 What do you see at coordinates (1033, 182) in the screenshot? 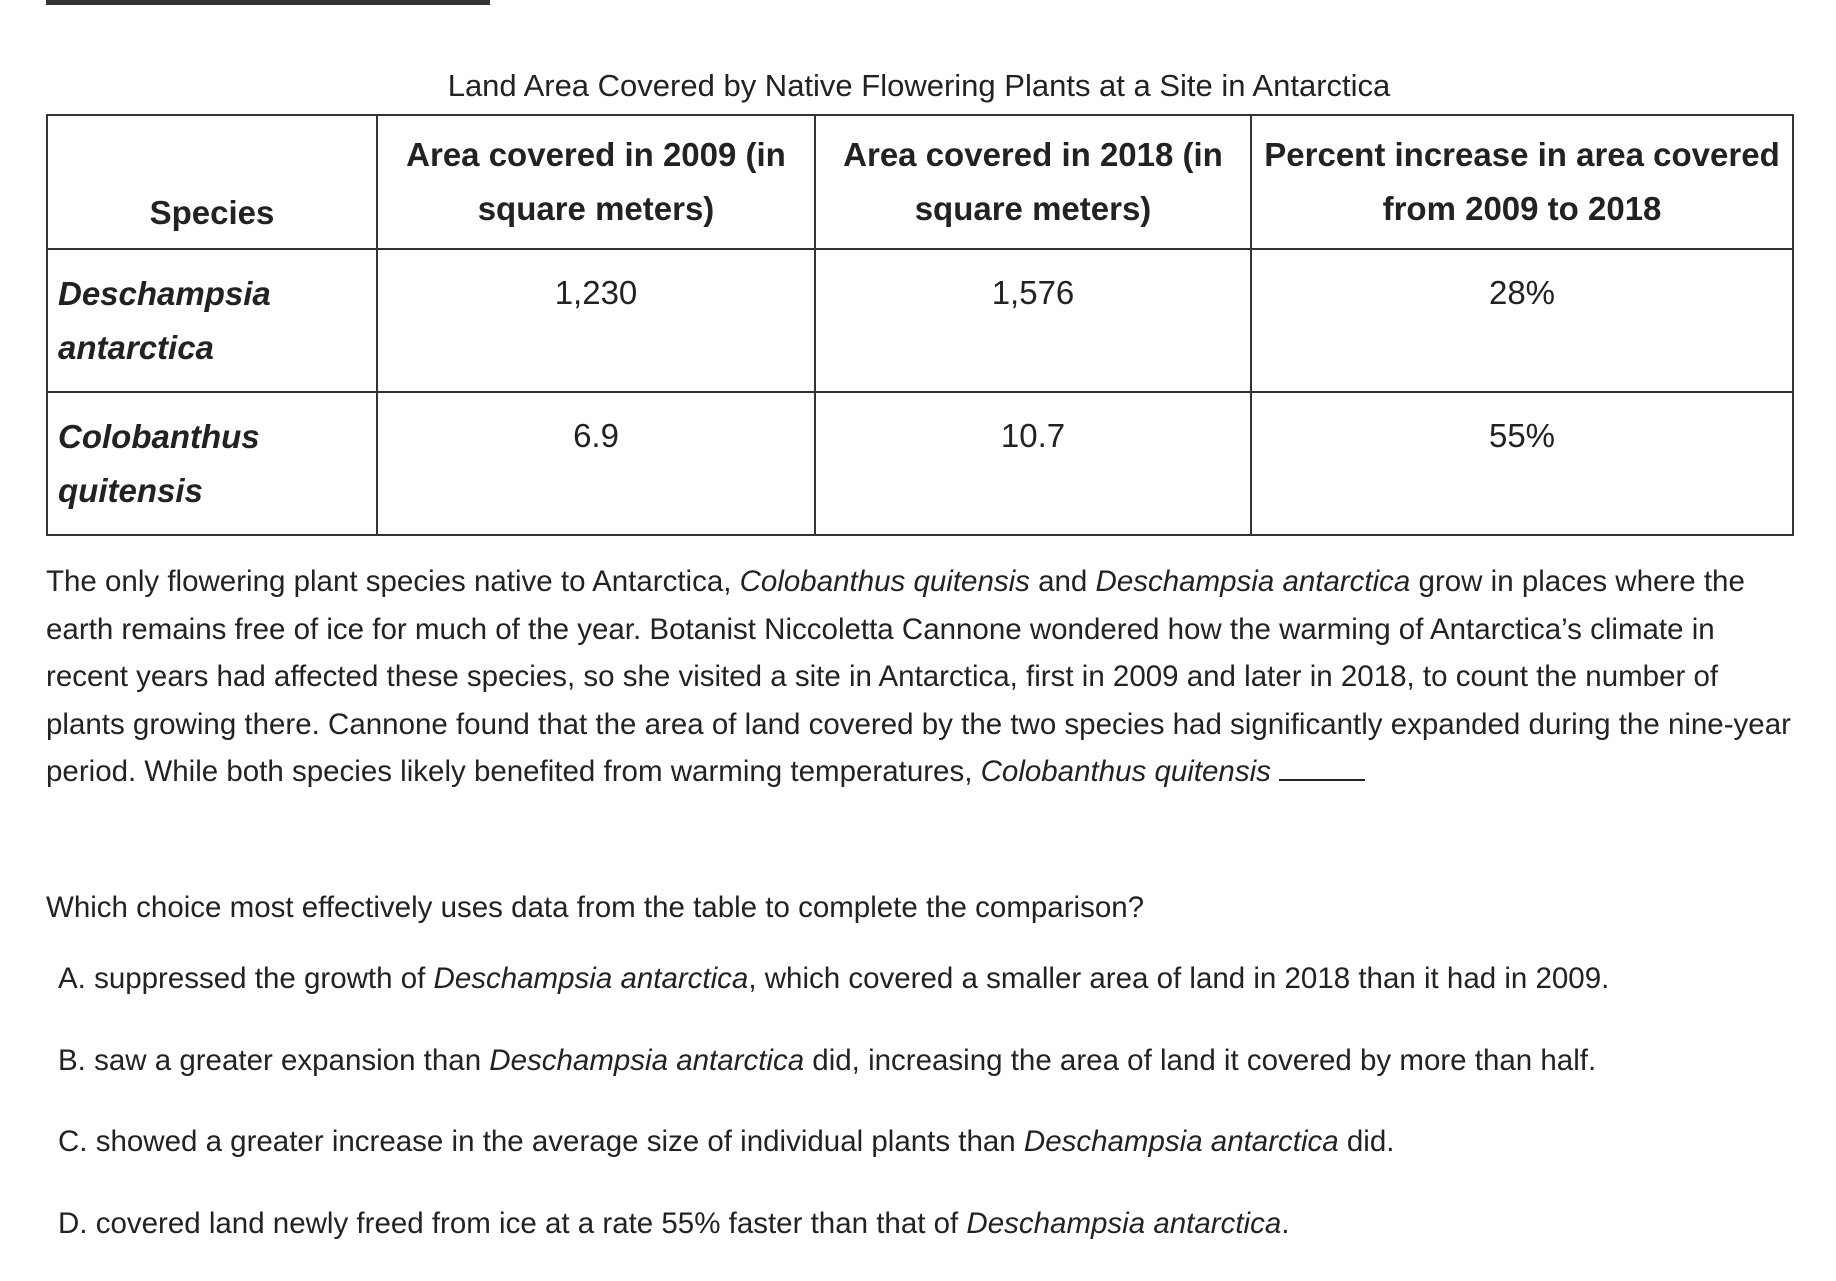
I see `header-area-2018: Area covered in 2018 (in square meters)` at bounding box center [1033, 182].